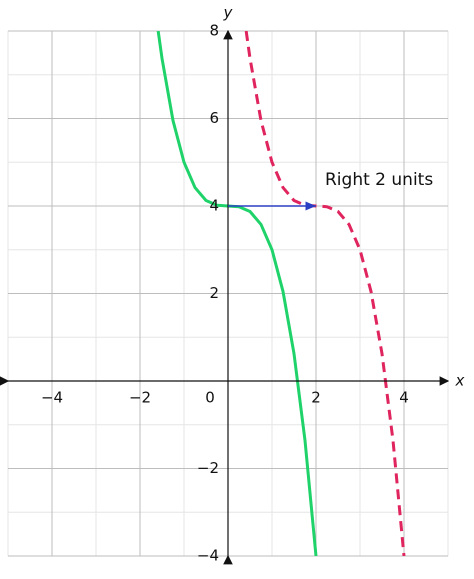 This screenshot has height=579, width=474. What do you see at coordinates (214, 206) in the screenshot?
I see `y-tick-label: 4` at bounding box center [214, 206].